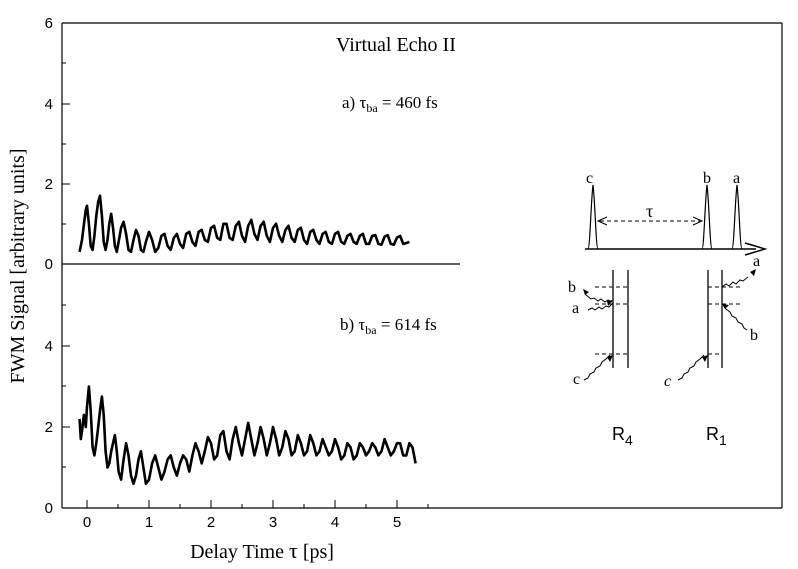 This screenshot has width=798, height=569. Describe the element at coordinates (49, 346) in the screenshot. I see `ytick-b-4: 4` at that location.